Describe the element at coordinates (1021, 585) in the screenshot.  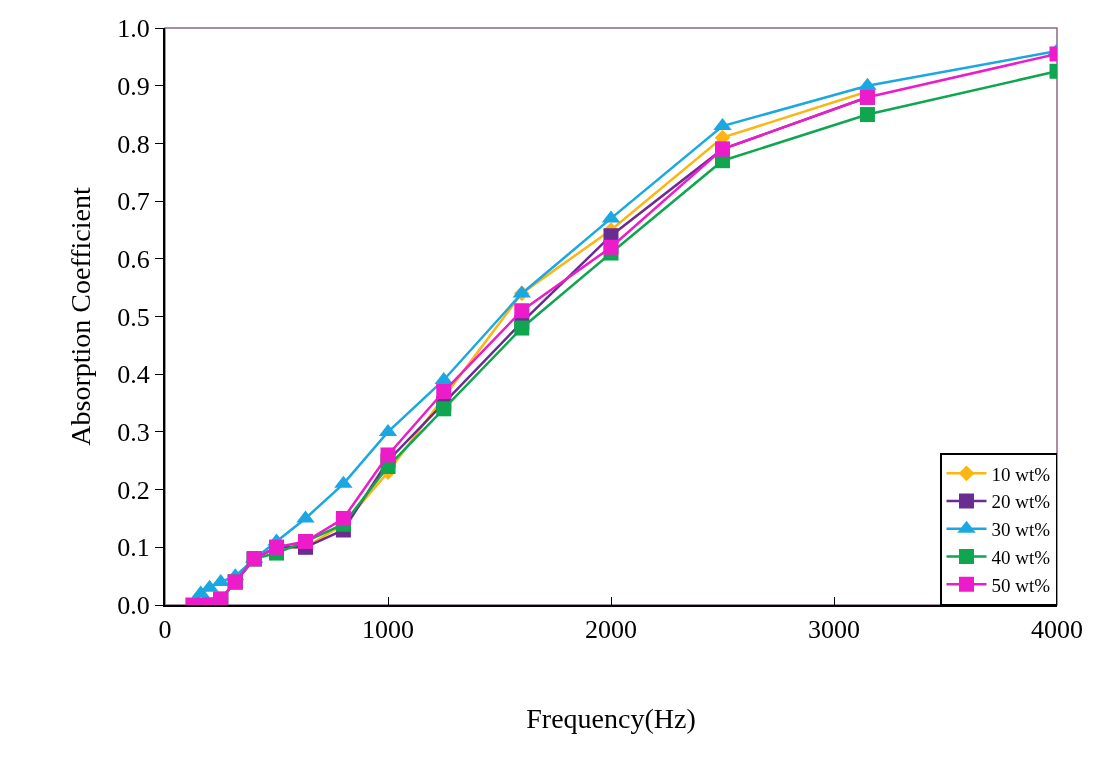
I see `legend-label: 50 wt%` at that location.